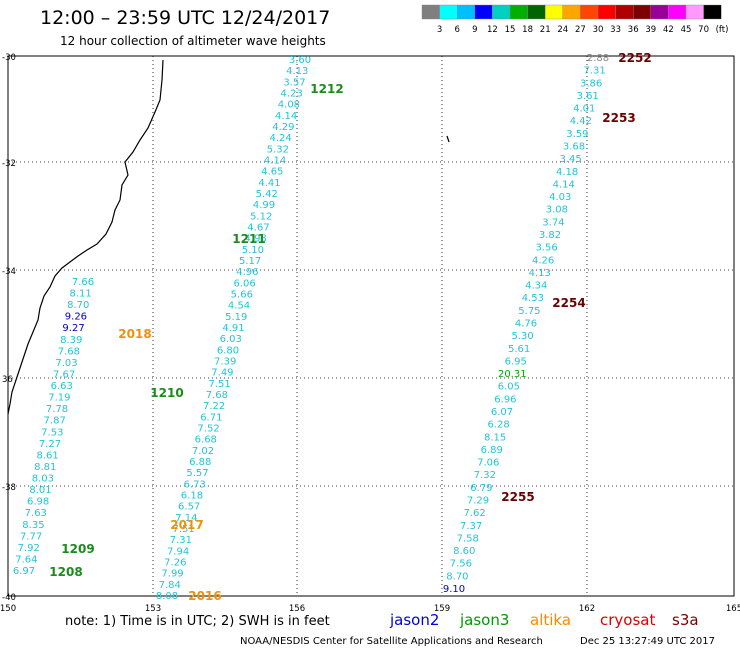 This screenshot has height=650, width=740. I want to click on wave-height-value: 6.73, so click(195, 484).